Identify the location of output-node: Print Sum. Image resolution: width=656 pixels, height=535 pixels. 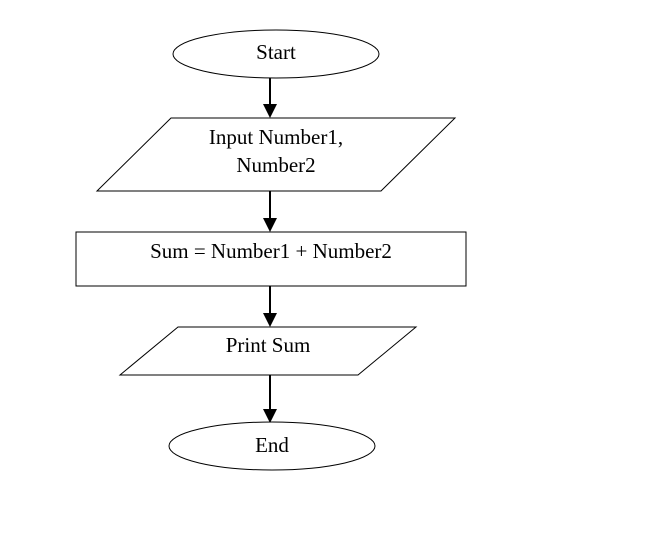
(268, 351).